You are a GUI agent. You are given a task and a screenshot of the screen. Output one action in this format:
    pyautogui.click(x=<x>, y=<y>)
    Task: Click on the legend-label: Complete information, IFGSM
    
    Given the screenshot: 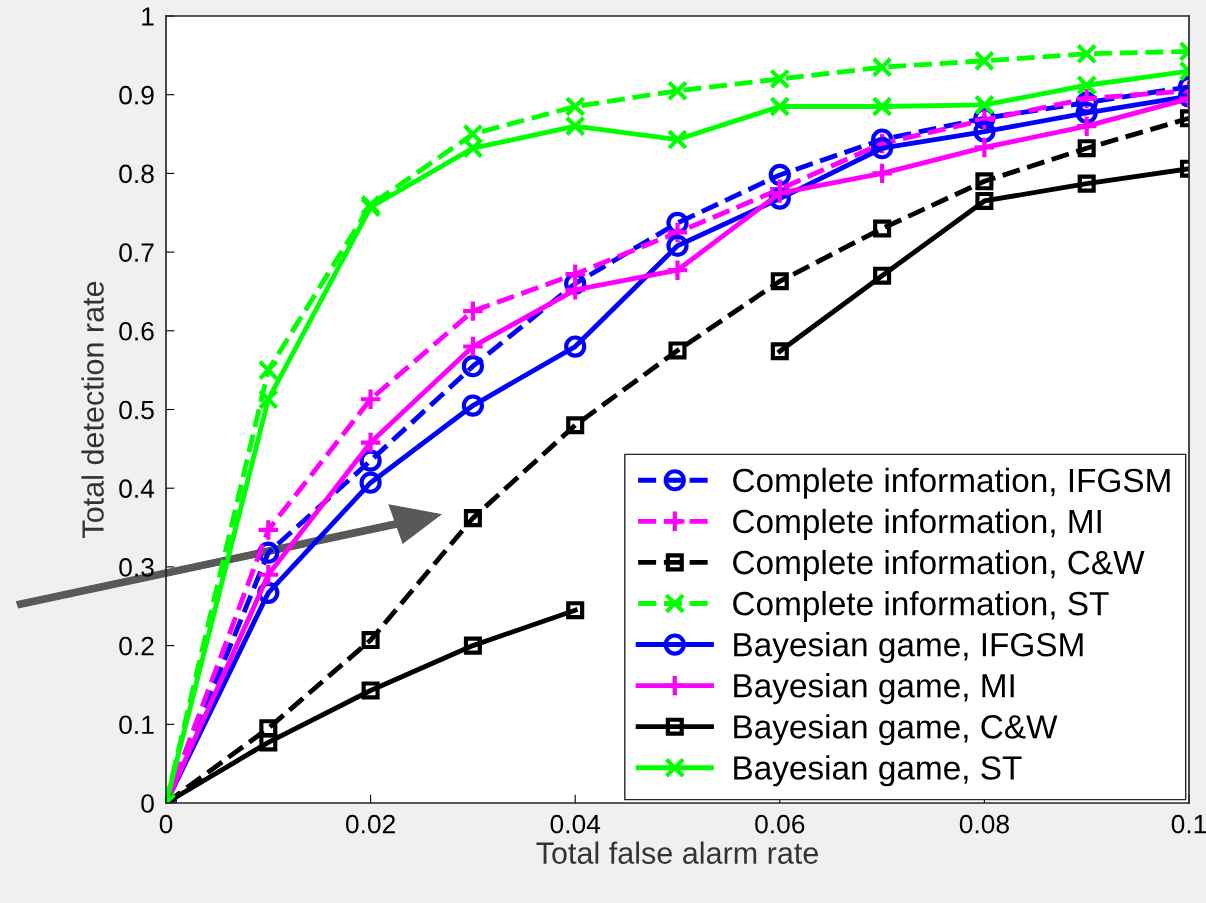 What is the action you would take?
    pyautogui.click(x=951, y=483)
    